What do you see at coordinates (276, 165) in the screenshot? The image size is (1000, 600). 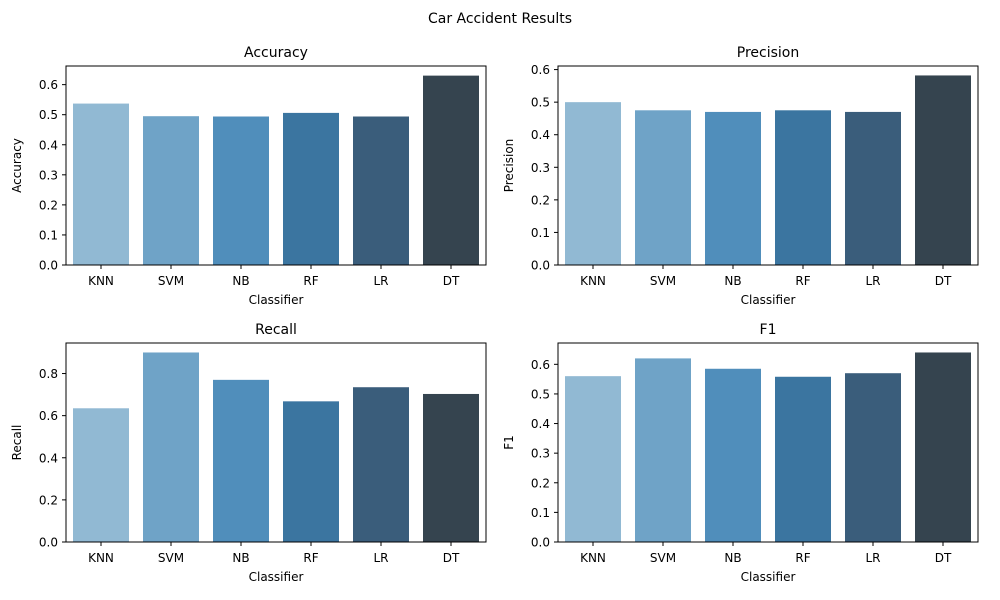 I see `accuracy-axes-frame` at bounding box center [276, 165].